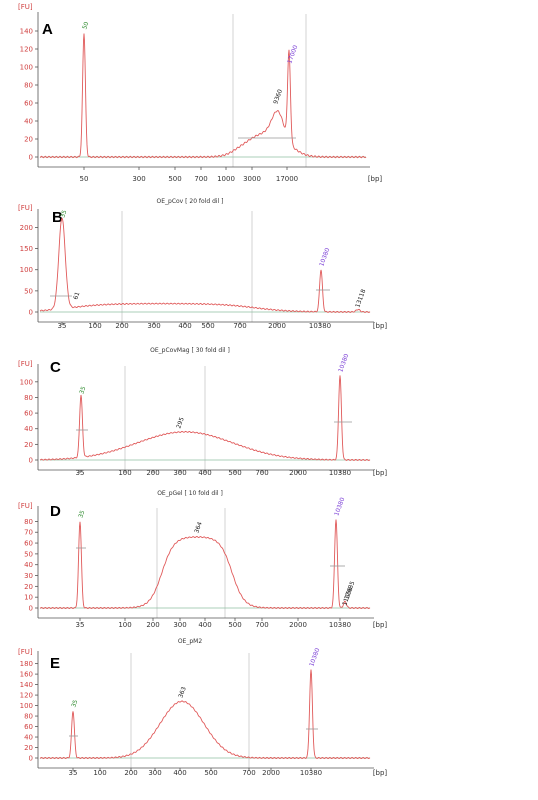 Image resolution: width=538 pixels, height=800 pixels. Describe the element at coordinates (190, 493) in the screenshot. I see `chart-title: OE_pGel [ 10 fold dil ]` at that location.